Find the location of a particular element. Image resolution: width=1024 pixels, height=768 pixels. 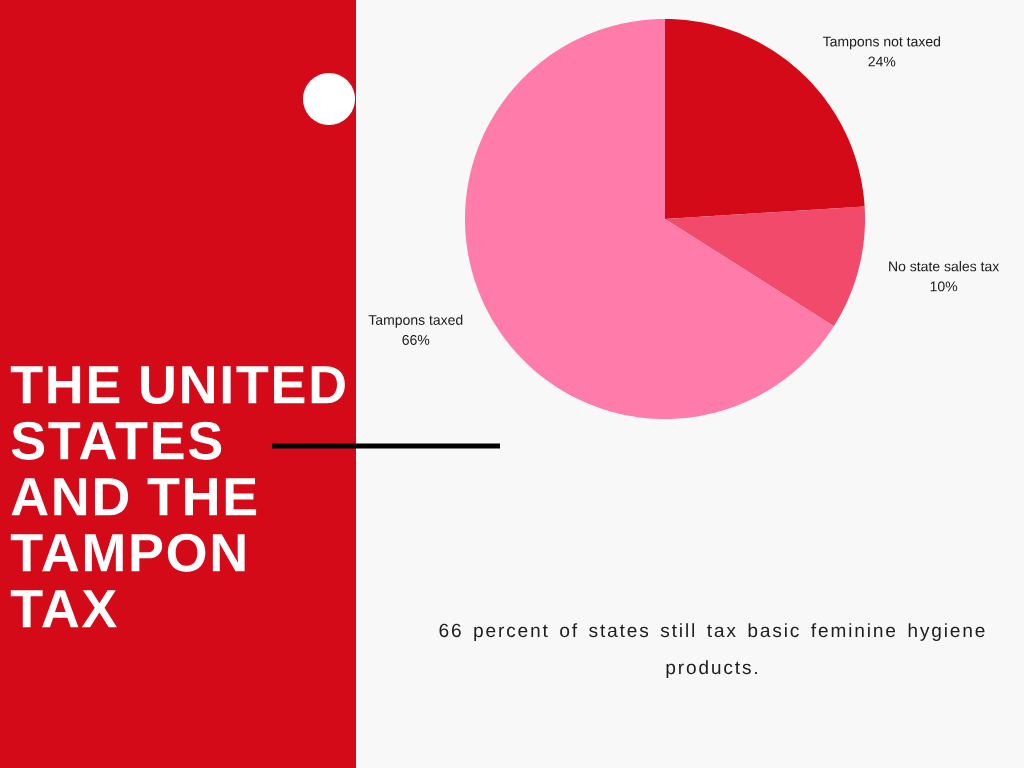

data-label: 66% is located at coordinates (416, 340).